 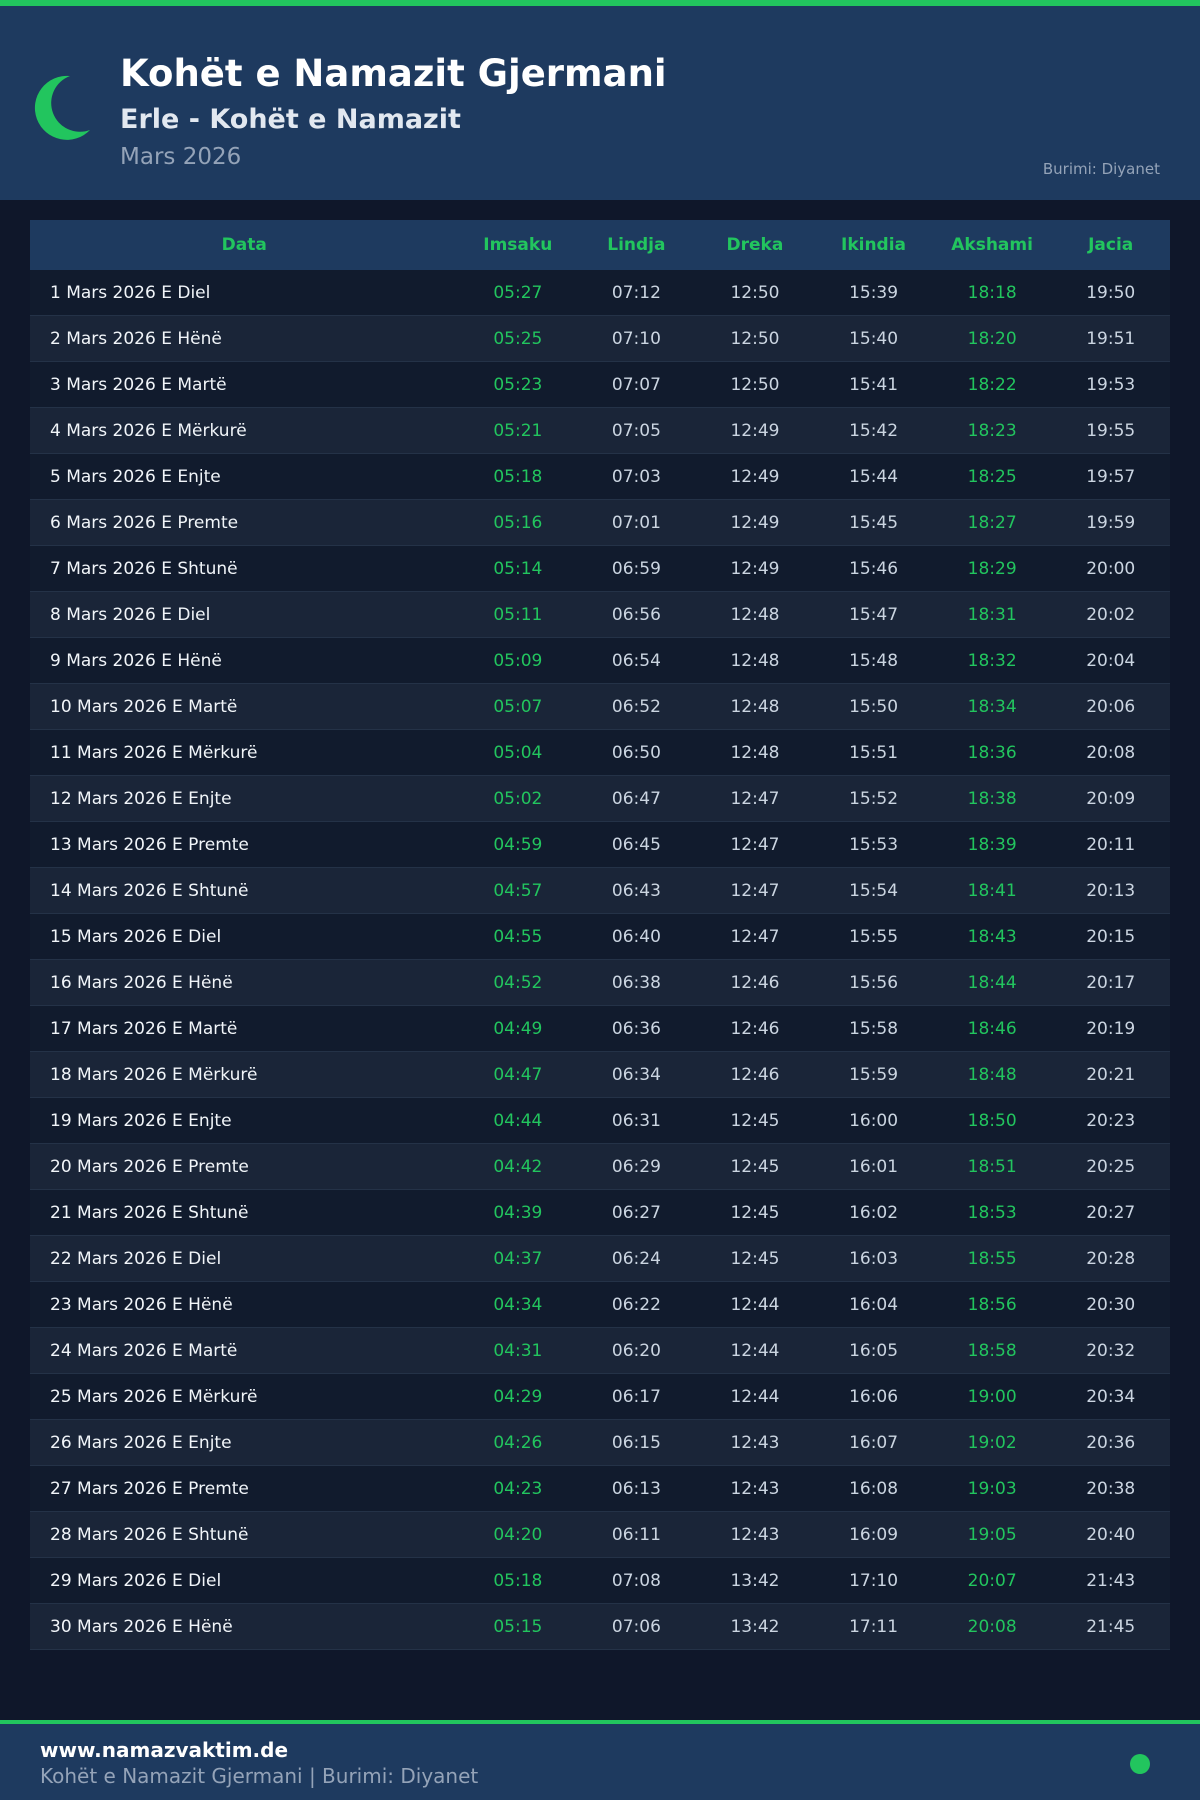 What do you see at coordinates (874, 982) in the screenshot?
I see `time-cell-ikindia: 15:56` at bounding box center [874, 982].